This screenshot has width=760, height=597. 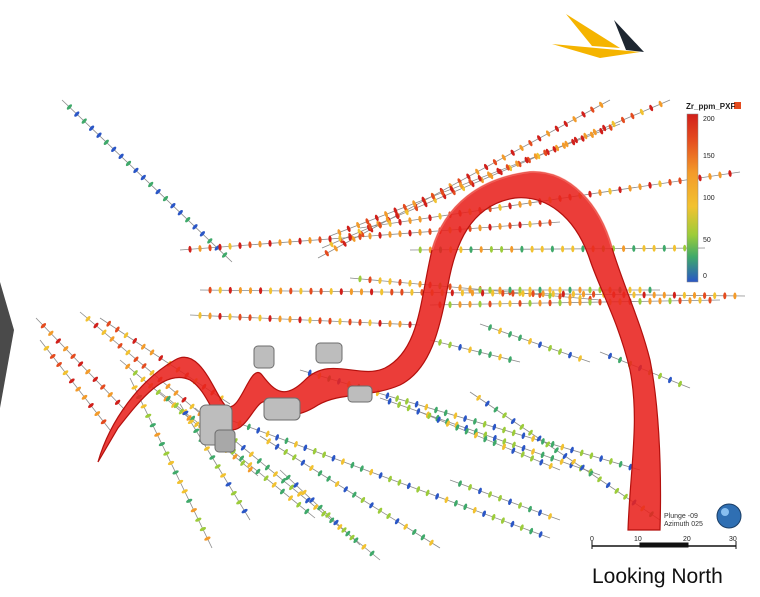 What do you see at coordinates (709, 156) in the screenshot?
I see `legend-tick-150: 150` at bounding box center [709, 156].